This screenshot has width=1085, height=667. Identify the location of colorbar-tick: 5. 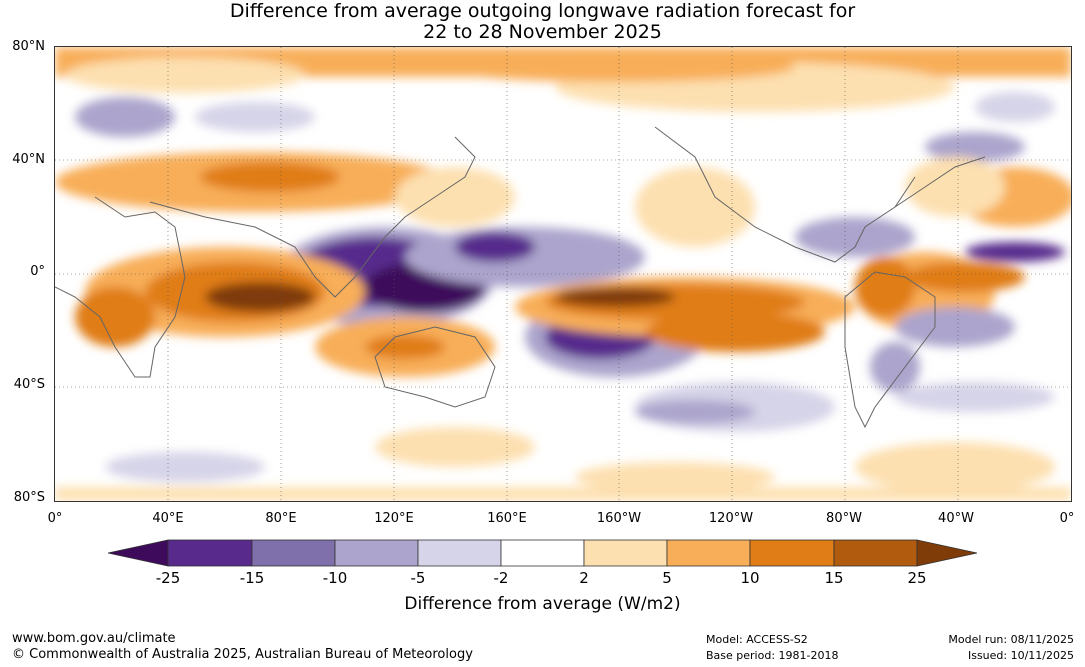
(667, 578).